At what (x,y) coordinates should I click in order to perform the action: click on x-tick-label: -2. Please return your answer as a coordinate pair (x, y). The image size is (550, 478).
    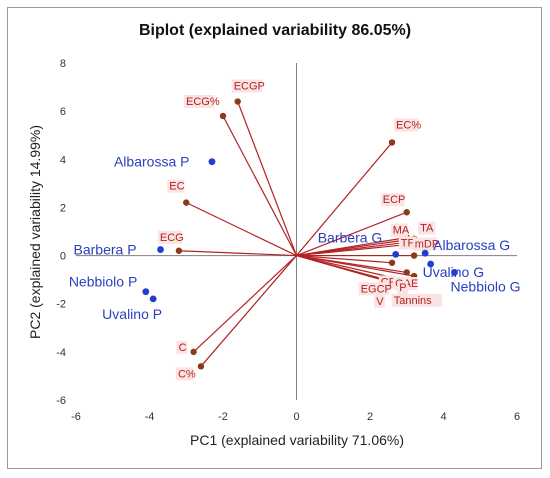
    Looking at the image, I should click on (223, 417).